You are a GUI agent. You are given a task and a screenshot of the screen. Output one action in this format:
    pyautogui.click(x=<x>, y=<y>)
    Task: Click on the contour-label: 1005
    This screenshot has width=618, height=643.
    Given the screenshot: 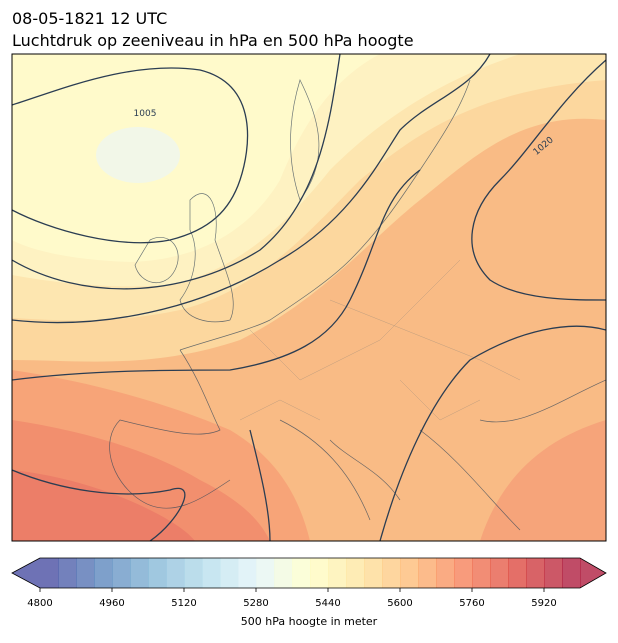 What is the action you would take?
    pyautogui.click(x=145, y=114)
    